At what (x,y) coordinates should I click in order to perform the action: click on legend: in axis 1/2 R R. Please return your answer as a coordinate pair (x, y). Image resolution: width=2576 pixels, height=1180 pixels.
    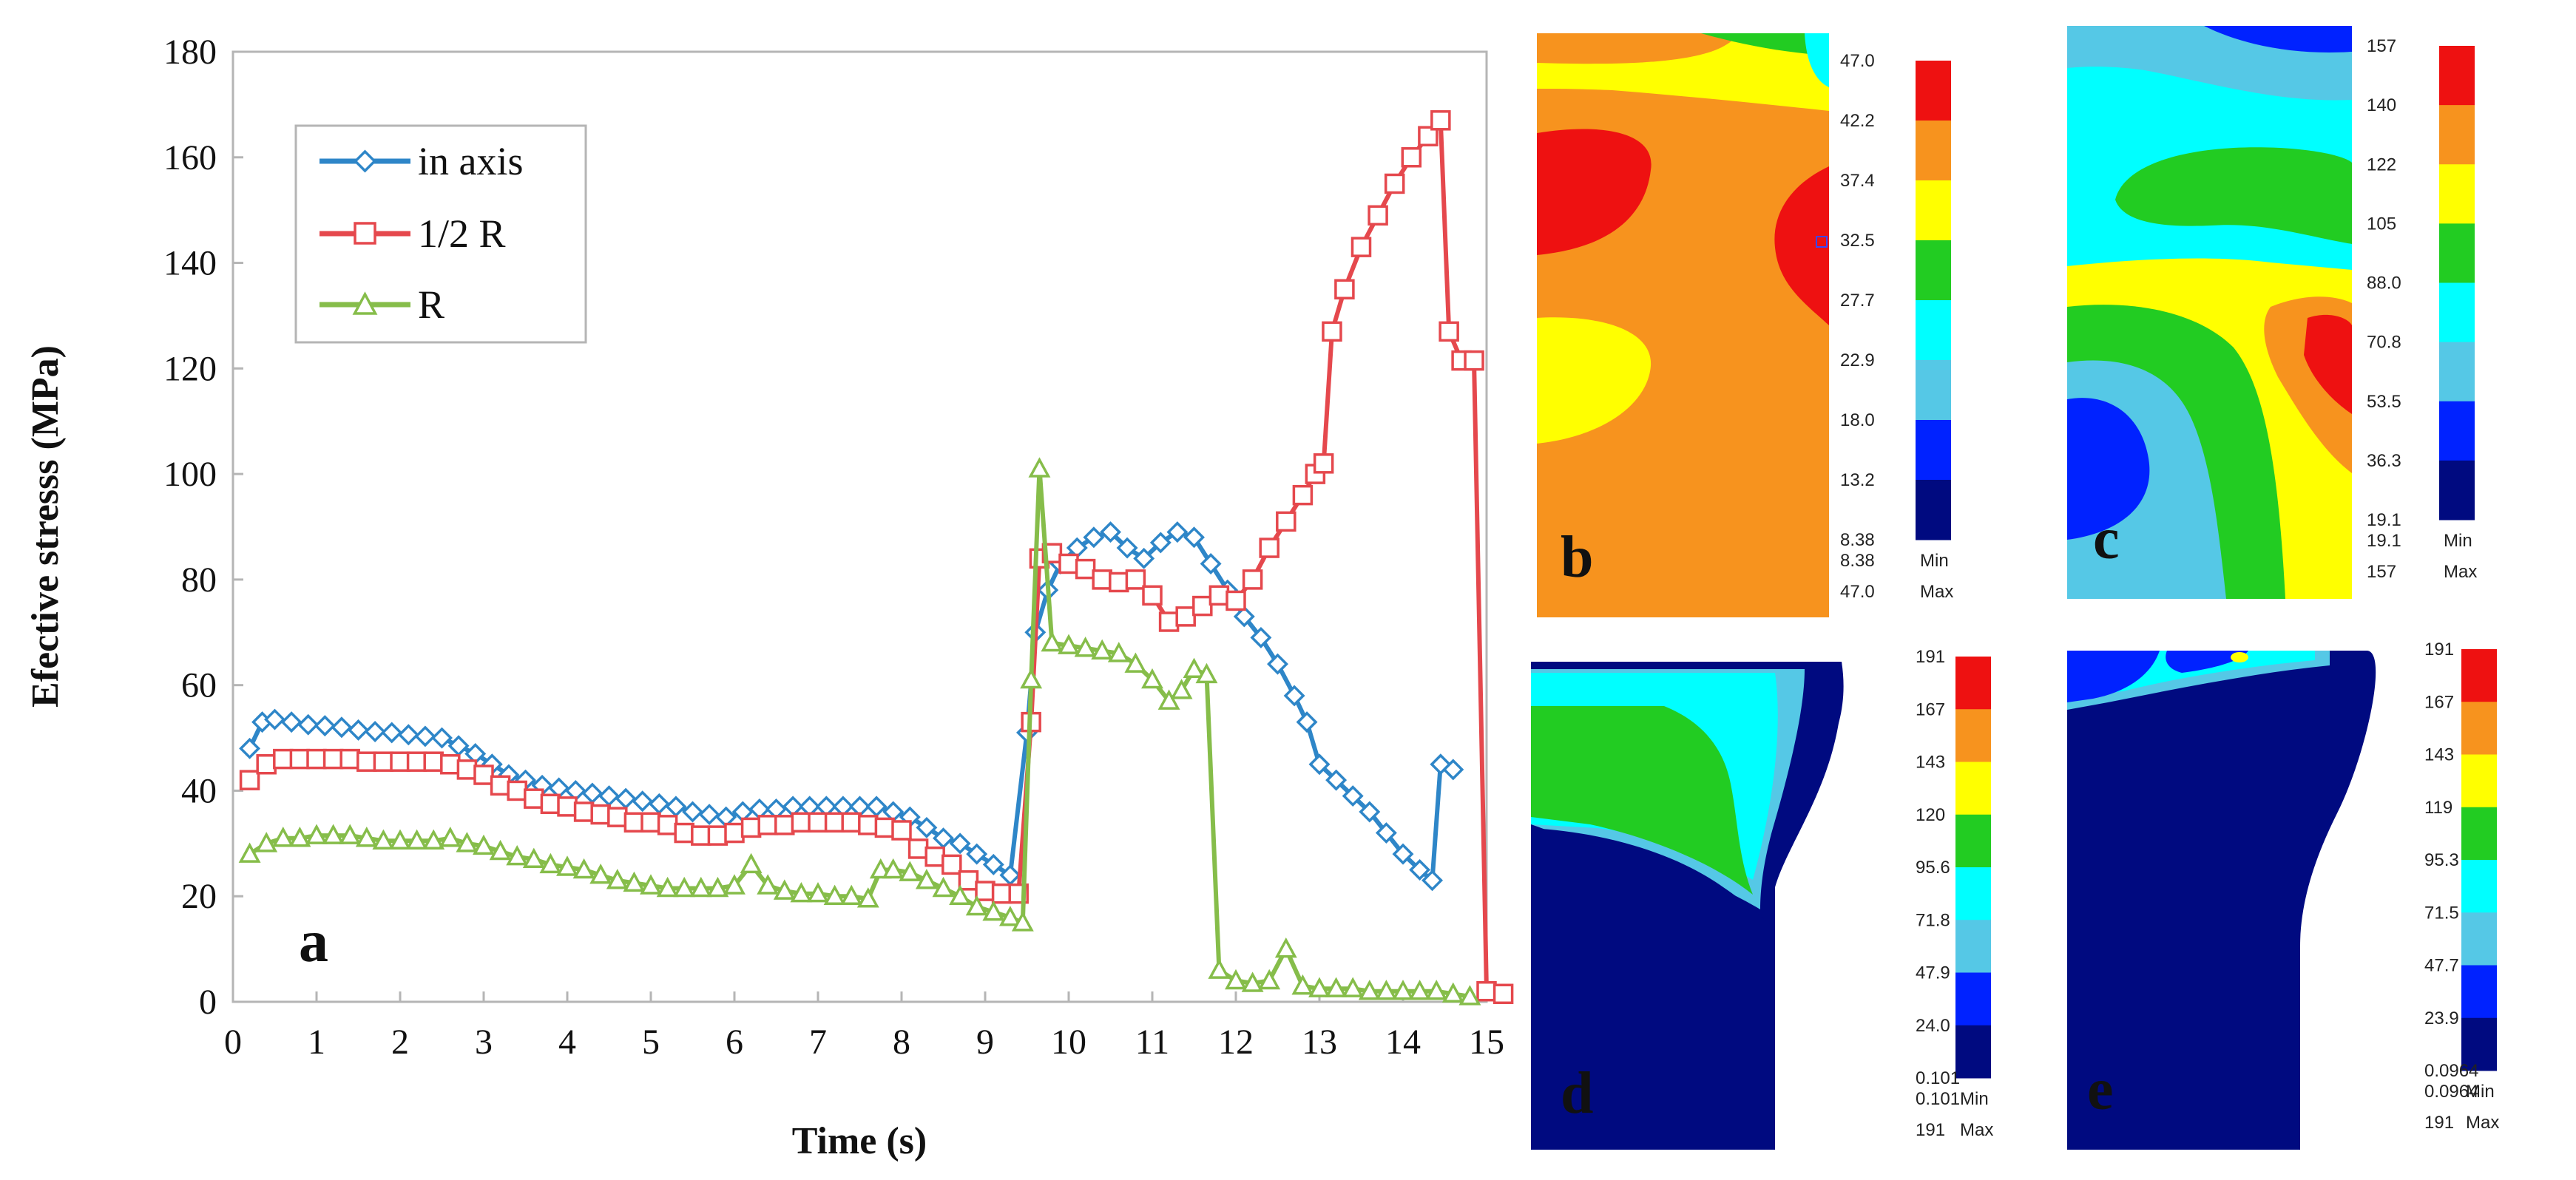
    Looking at the image, I should click on (440, 234).